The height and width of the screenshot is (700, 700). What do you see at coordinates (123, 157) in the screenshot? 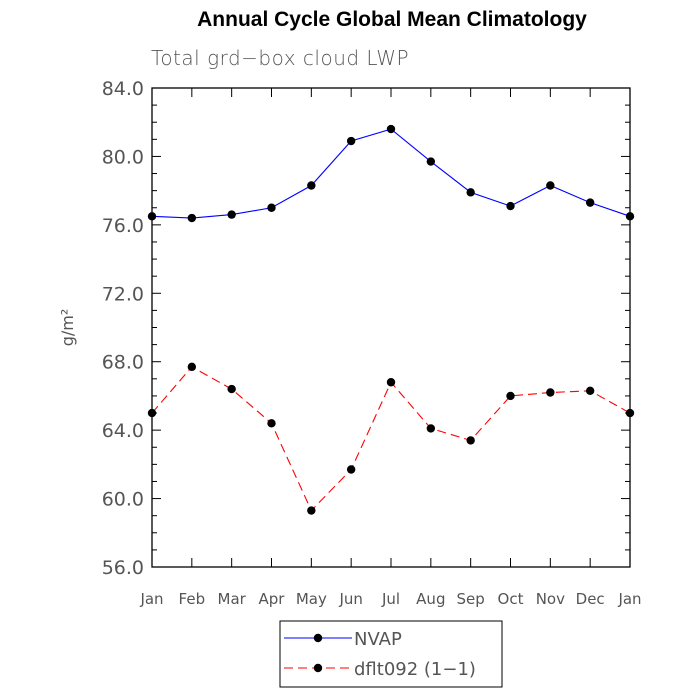
I see `y-tick-label: 80.0` at bounding box center [123, 157].